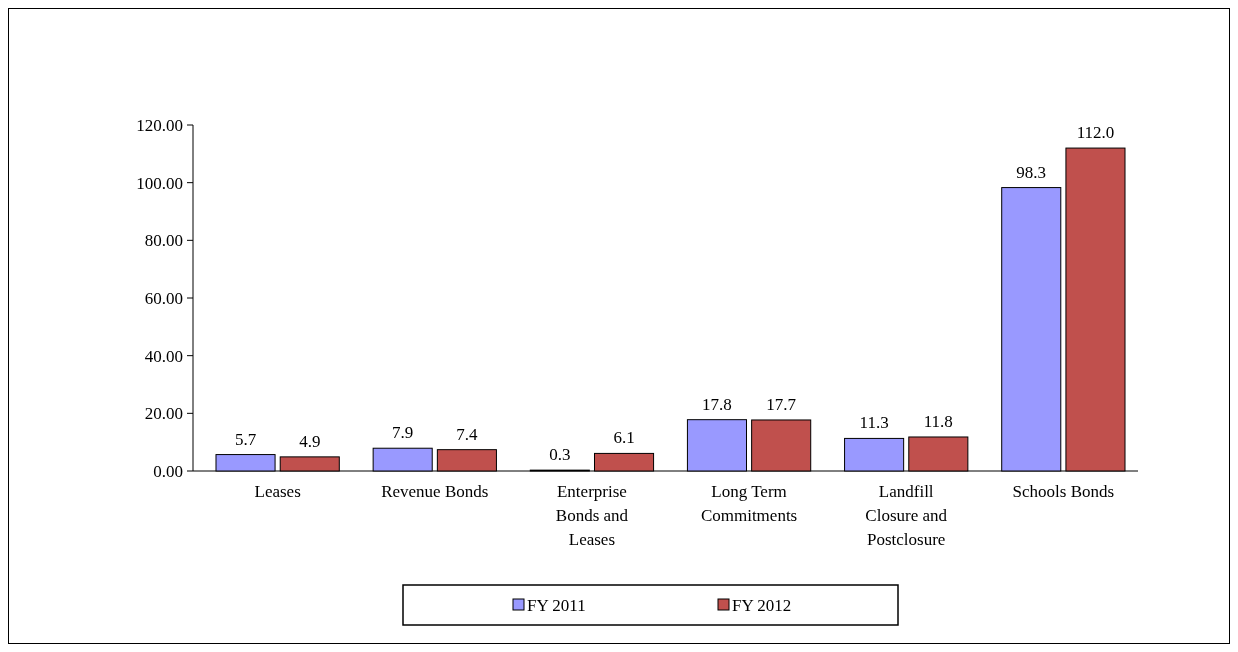 The width and height of the screenshot is (1238, 652). Describe the element at coordinates (245, 439) in the screenshot. I see `data-label: 5.7` at that location.